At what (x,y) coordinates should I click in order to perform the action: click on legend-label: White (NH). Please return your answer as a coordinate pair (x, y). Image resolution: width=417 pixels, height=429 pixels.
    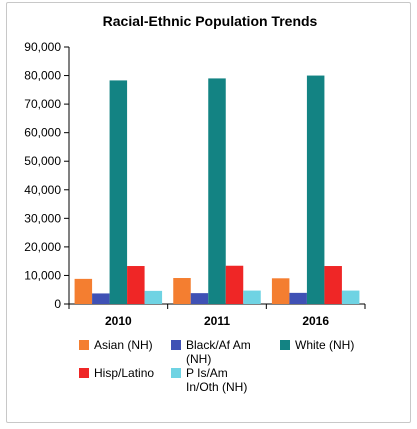
    Looking at the image, I should click on (324, 345).